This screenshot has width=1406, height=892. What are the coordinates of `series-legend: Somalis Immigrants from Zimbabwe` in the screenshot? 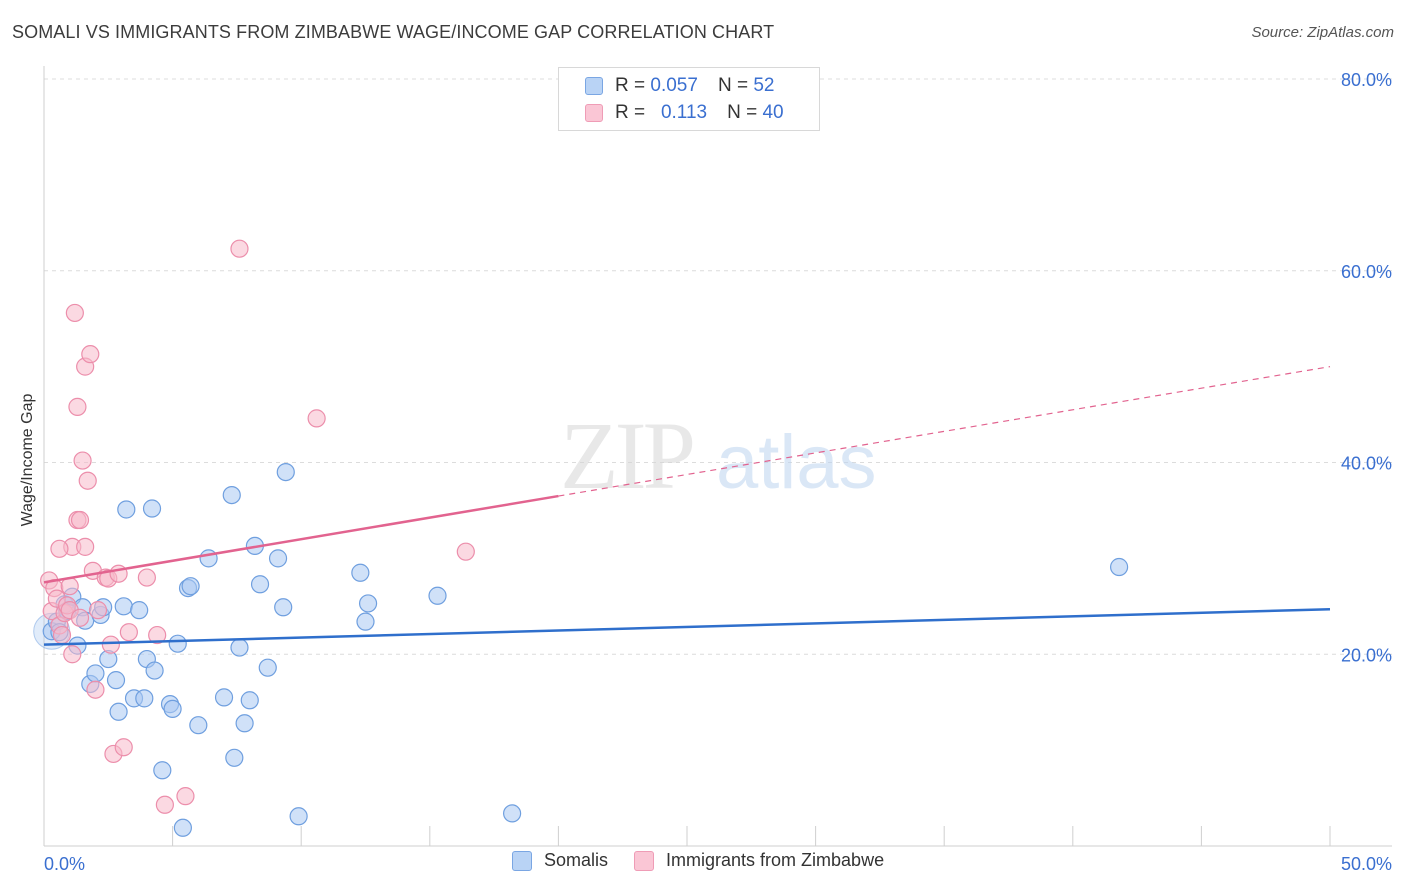 It's located at (711, 860).